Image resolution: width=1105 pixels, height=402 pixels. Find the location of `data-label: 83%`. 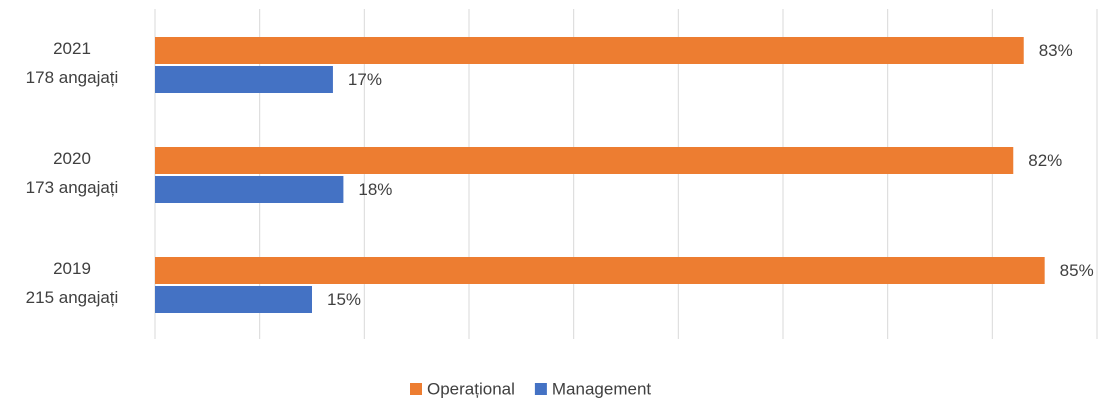

data-label: 83% is located at coordinates (1056, 50).